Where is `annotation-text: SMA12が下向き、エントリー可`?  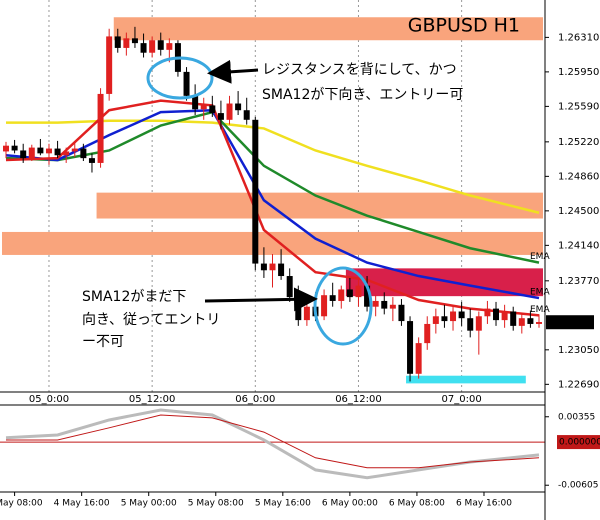
annotation-text: SMA12が下向き、エントリー可 is located at coordinates (362, 95).